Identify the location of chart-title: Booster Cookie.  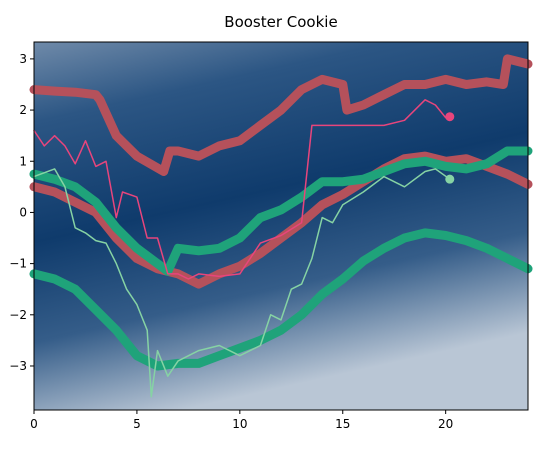
(280, 22).